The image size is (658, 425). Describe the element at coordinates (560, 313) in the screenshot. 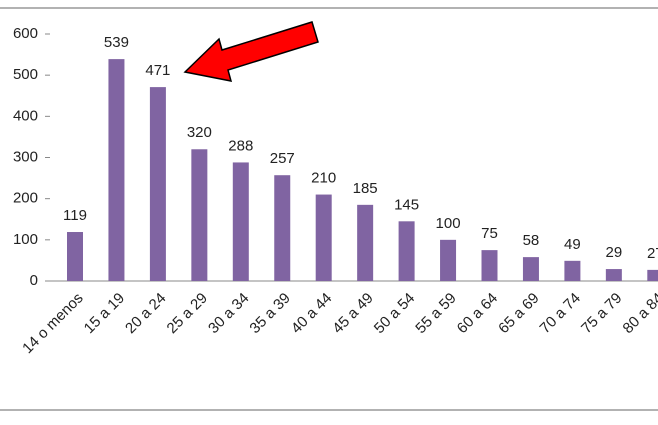

I see `x-tick-label: 70 a 74` at that location.